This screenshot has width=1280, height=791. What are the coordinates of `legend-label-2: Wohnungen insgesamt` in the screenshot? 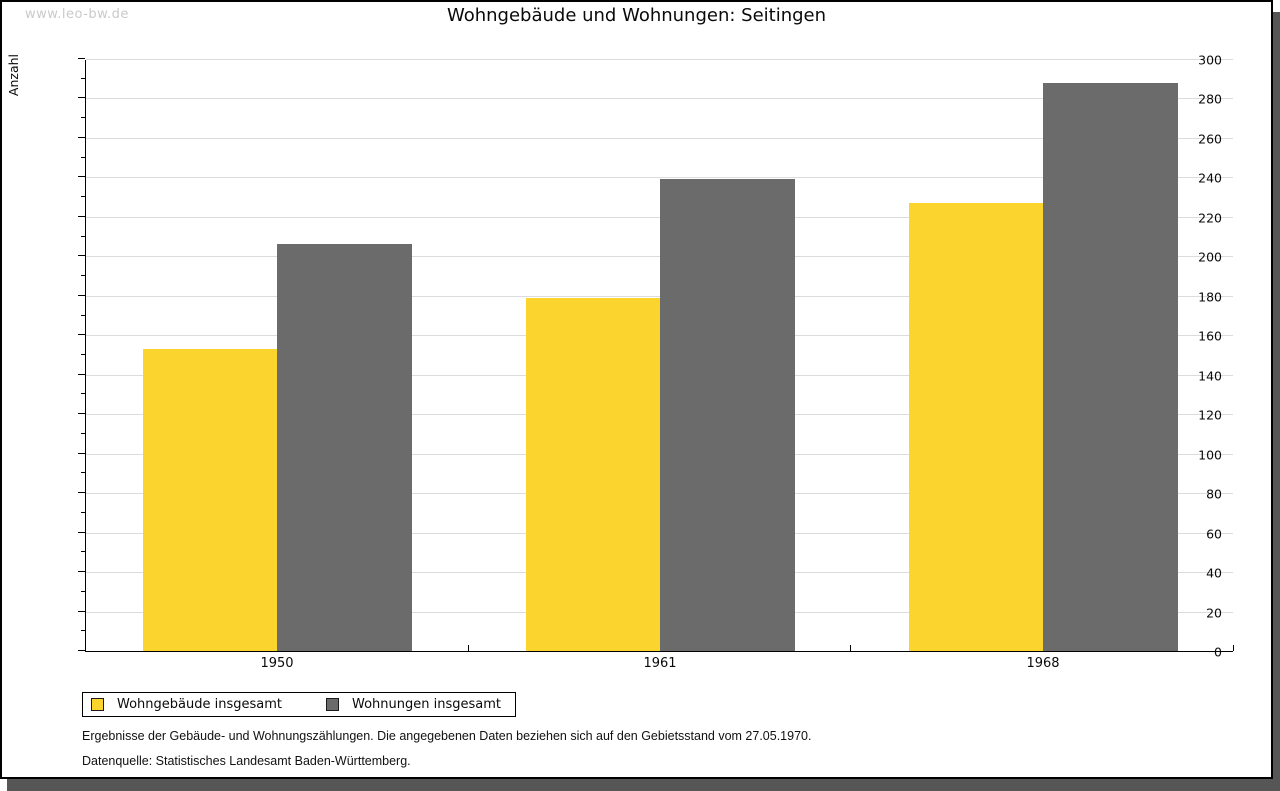 It's located at (426, 704).